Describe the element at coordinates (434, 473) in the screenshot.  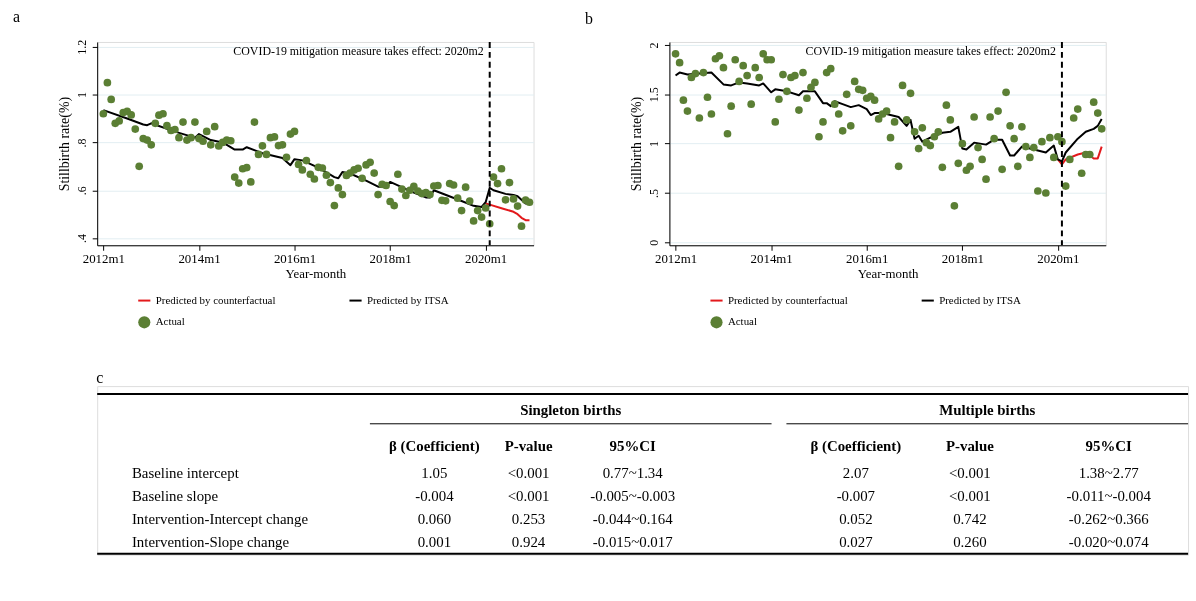
I see `text: 1.05` at that location.